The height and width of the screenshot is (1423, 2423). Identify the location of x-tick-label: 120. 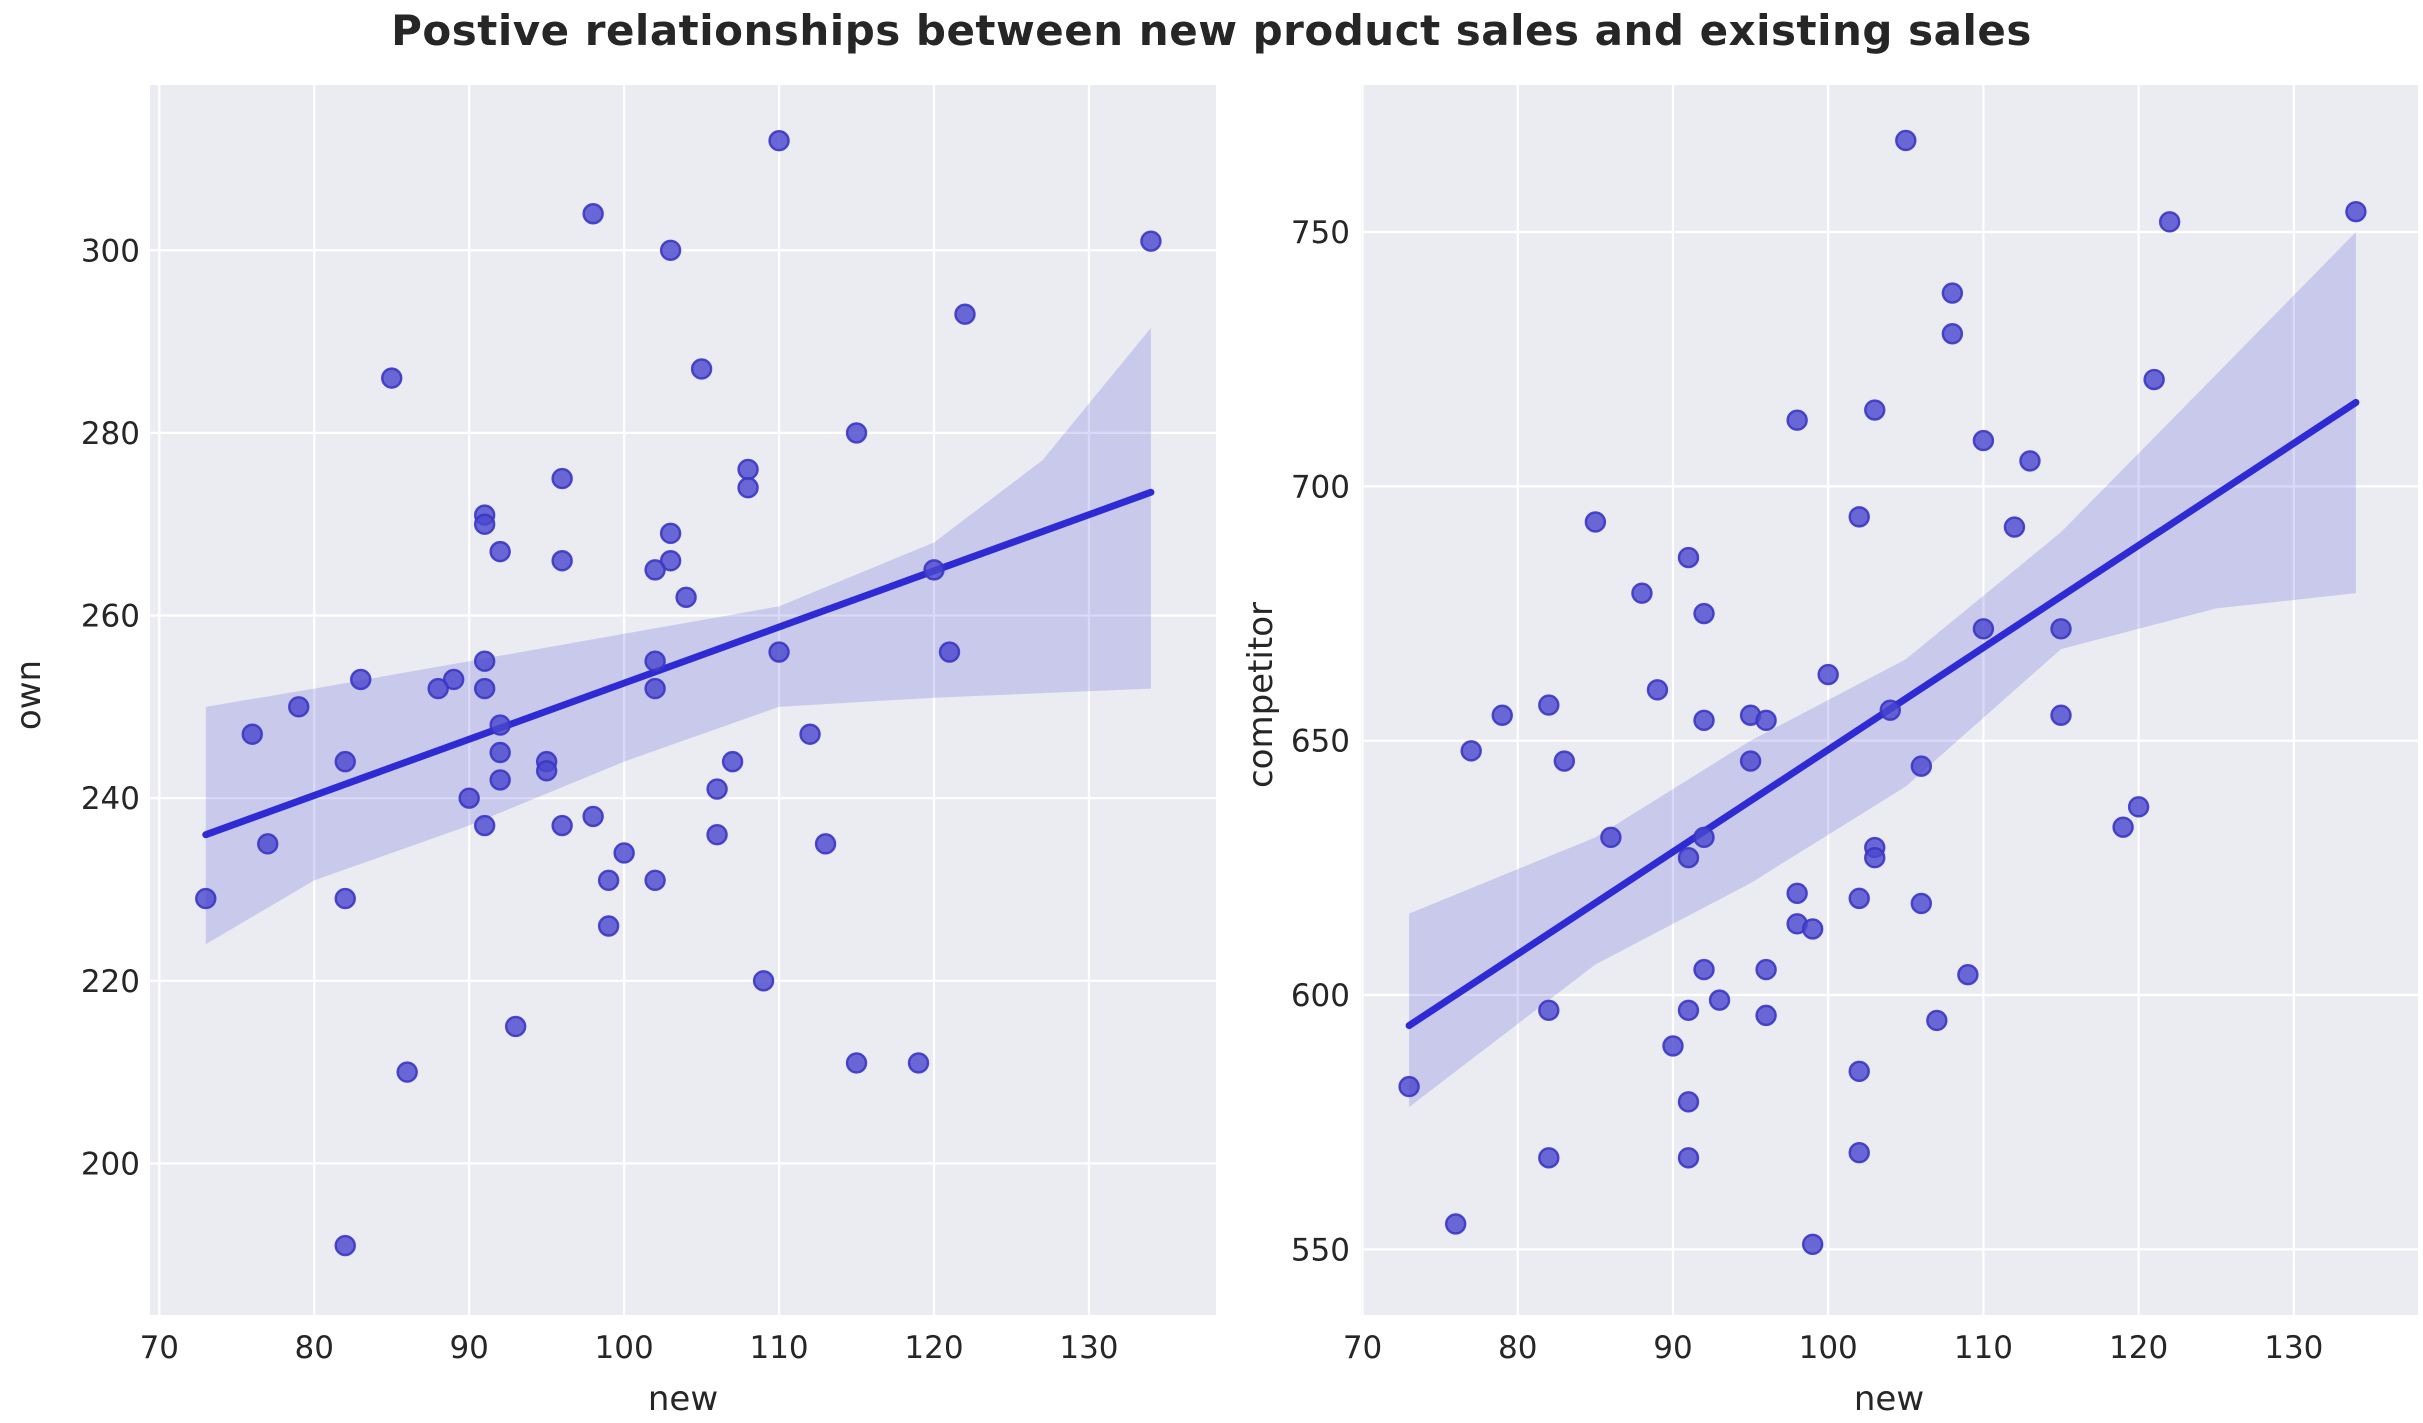
(933, 1348).